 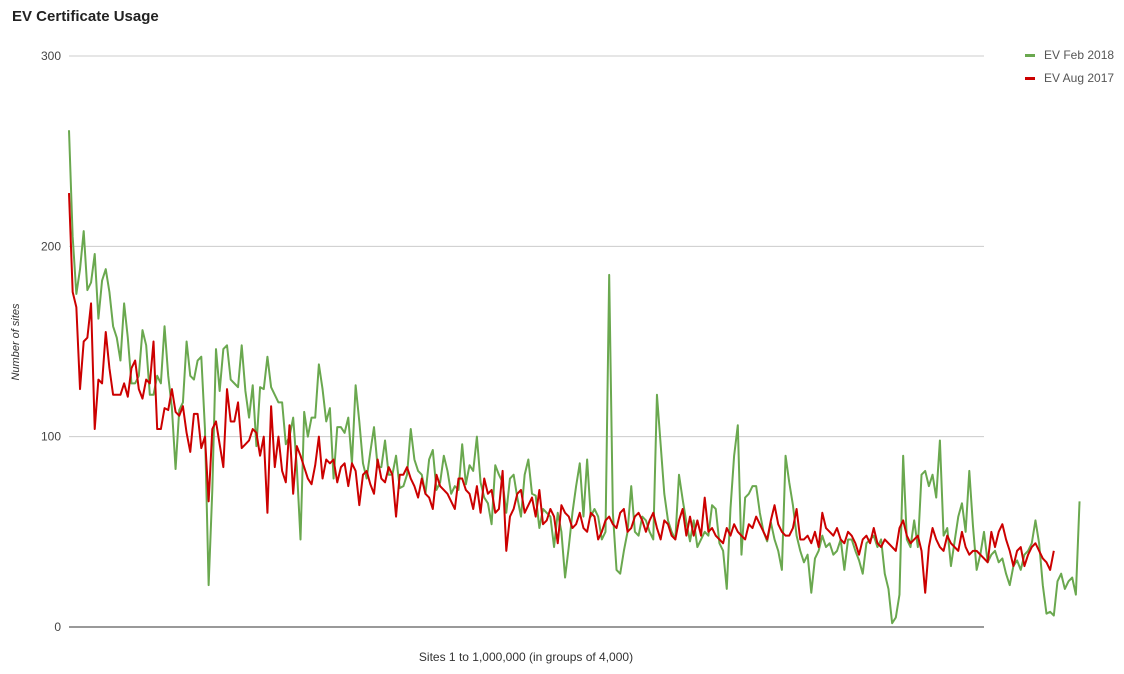 What do you see at coordinates (1079, 78) in the screenshot?
I see `legend-label-aug-2017: EV Aug 2017` at bounding box center [1079, 78].